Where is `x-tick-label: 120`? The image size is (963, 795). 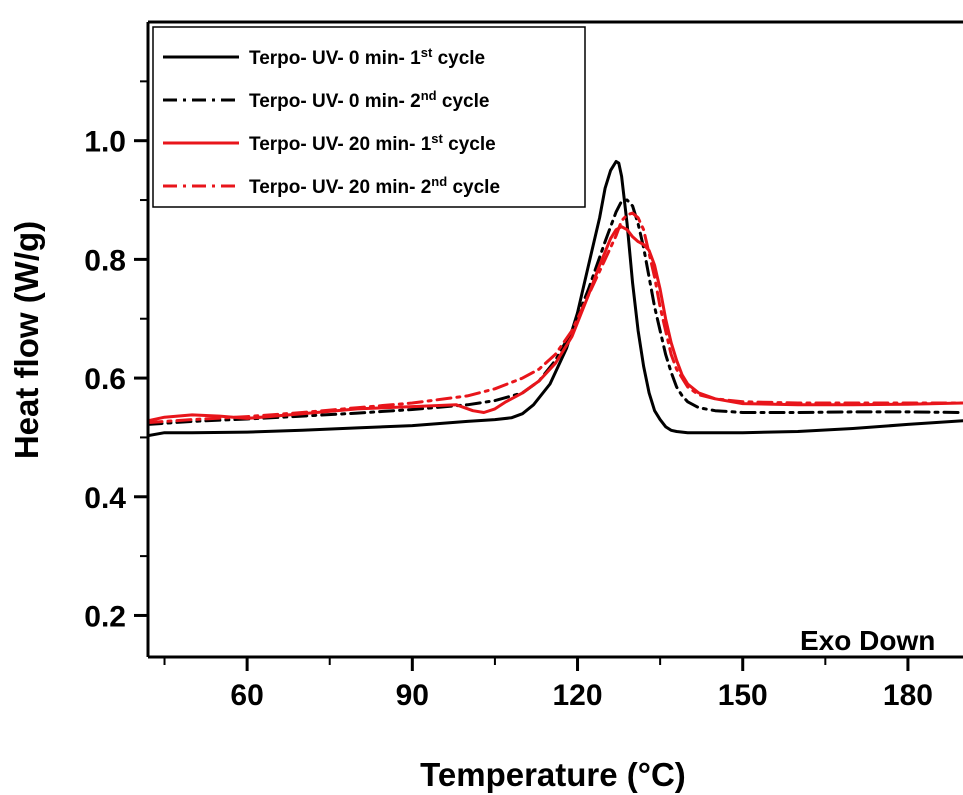 x-tick-label: 120 is located at coordinates (577, 695).